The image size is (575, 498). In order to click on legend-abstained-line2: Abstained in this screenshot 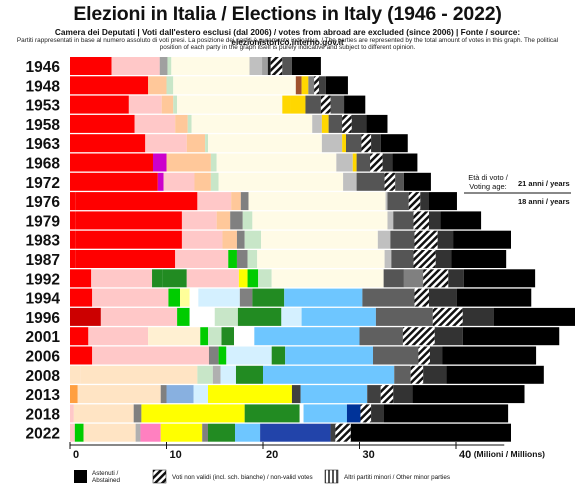, I will do `click(106, 480)`.